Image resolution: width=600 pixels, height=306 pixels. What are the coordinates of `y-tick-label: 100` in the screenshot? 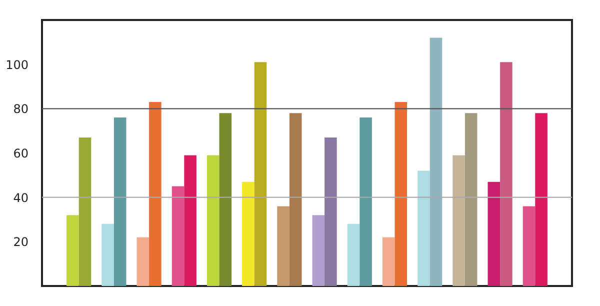 It's located at (17, 65).